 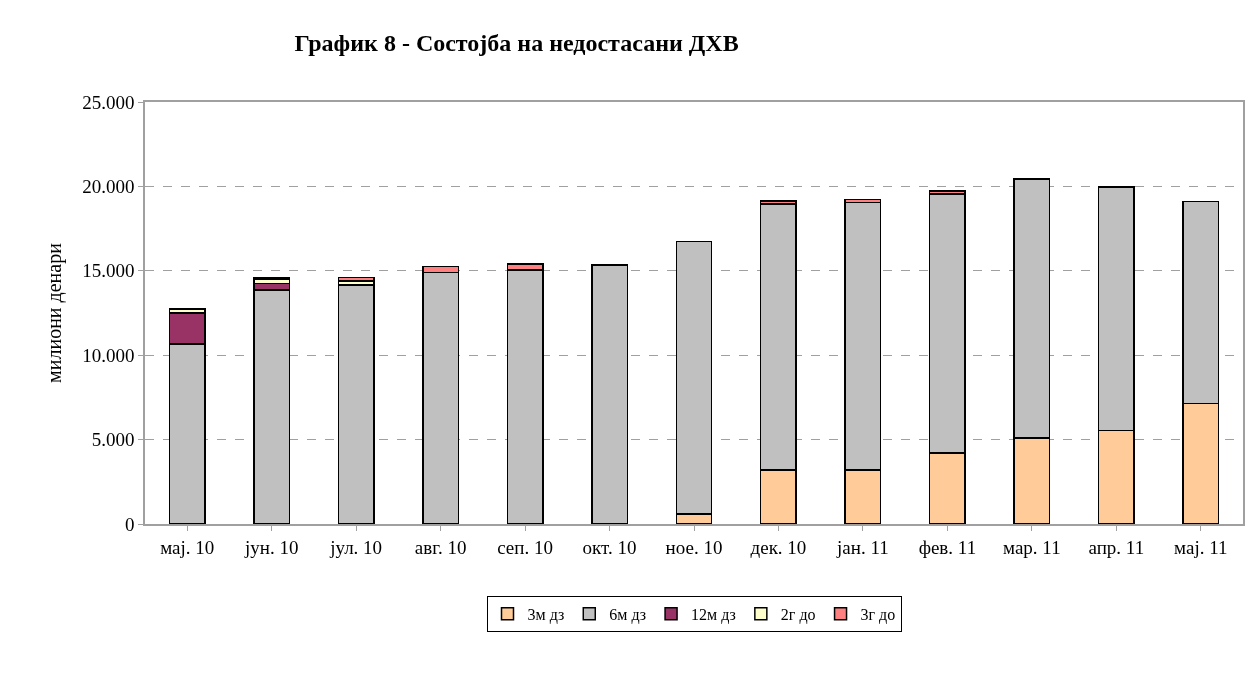 I want to click on legend-label: 3м дз, so click(x=546, y=614).